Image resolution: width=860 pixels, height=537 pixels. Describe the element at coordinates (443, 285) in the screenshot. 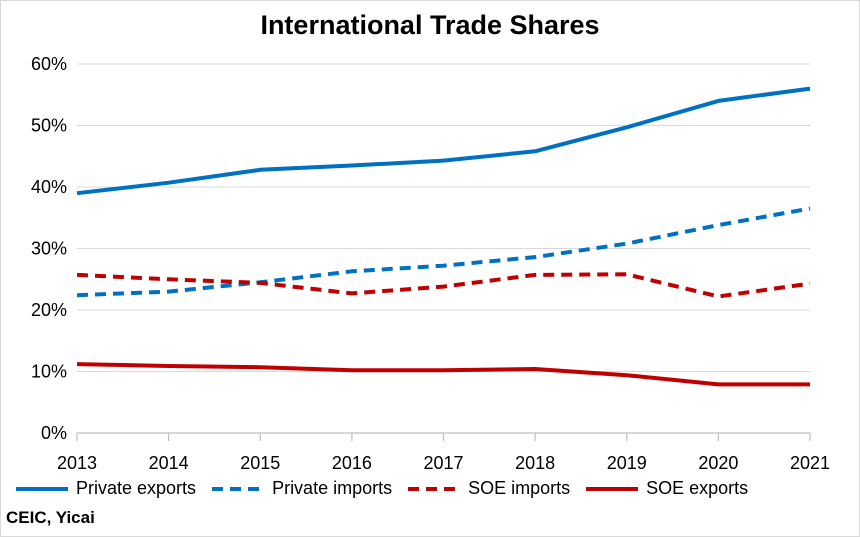

I see `series-line-soe-imports` at that location.